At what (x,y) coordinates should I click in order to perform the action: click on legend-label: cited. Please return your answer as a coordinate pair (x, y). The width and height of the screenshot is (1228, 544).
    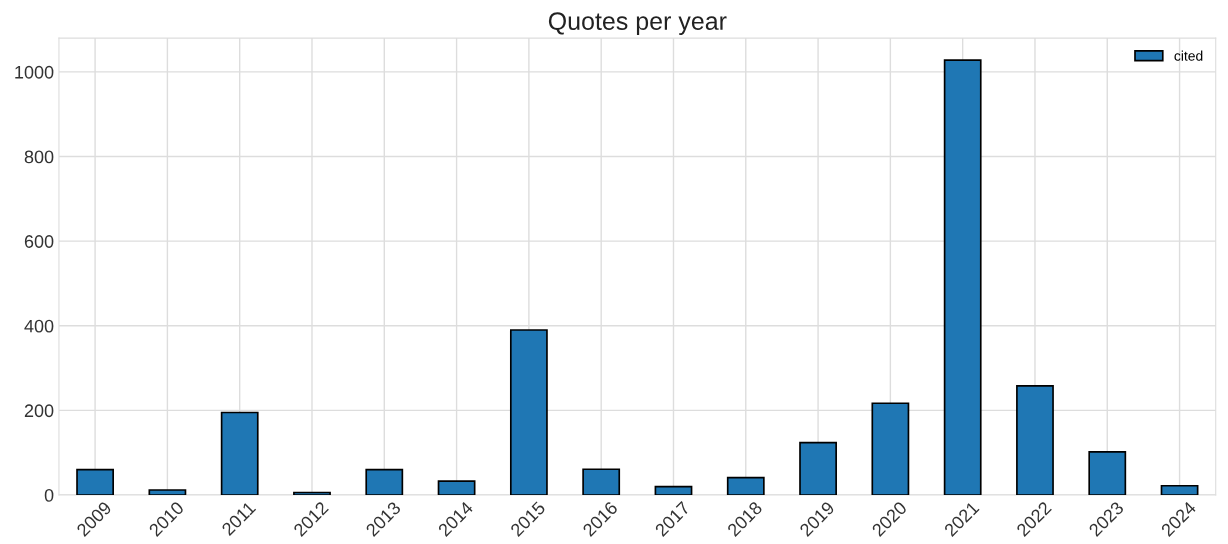
    Looking at the image, I should click on (1188, 55).